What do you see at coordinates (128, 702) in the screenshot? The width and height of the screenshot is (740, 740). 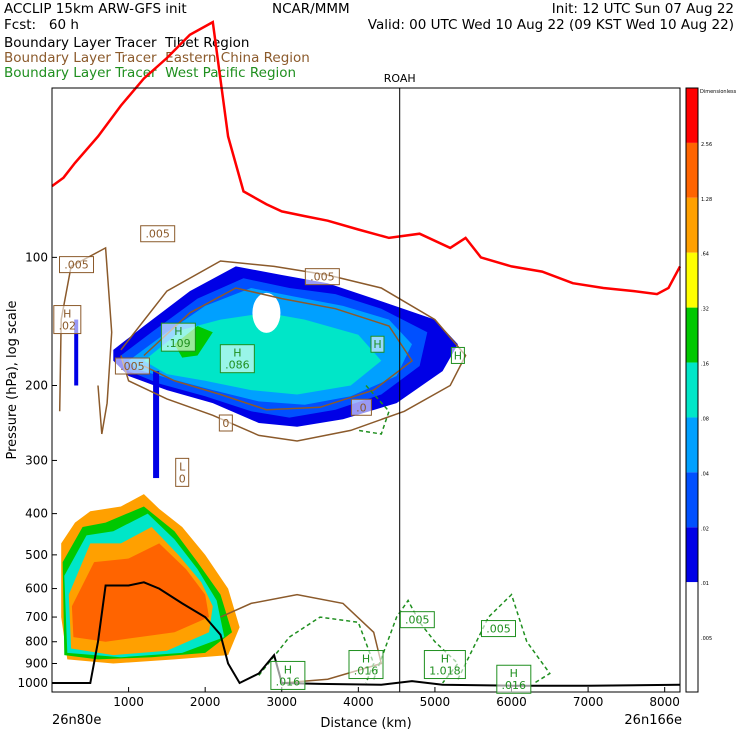 I see `x-tick-label: 1000` at bounding box center [128, 702].